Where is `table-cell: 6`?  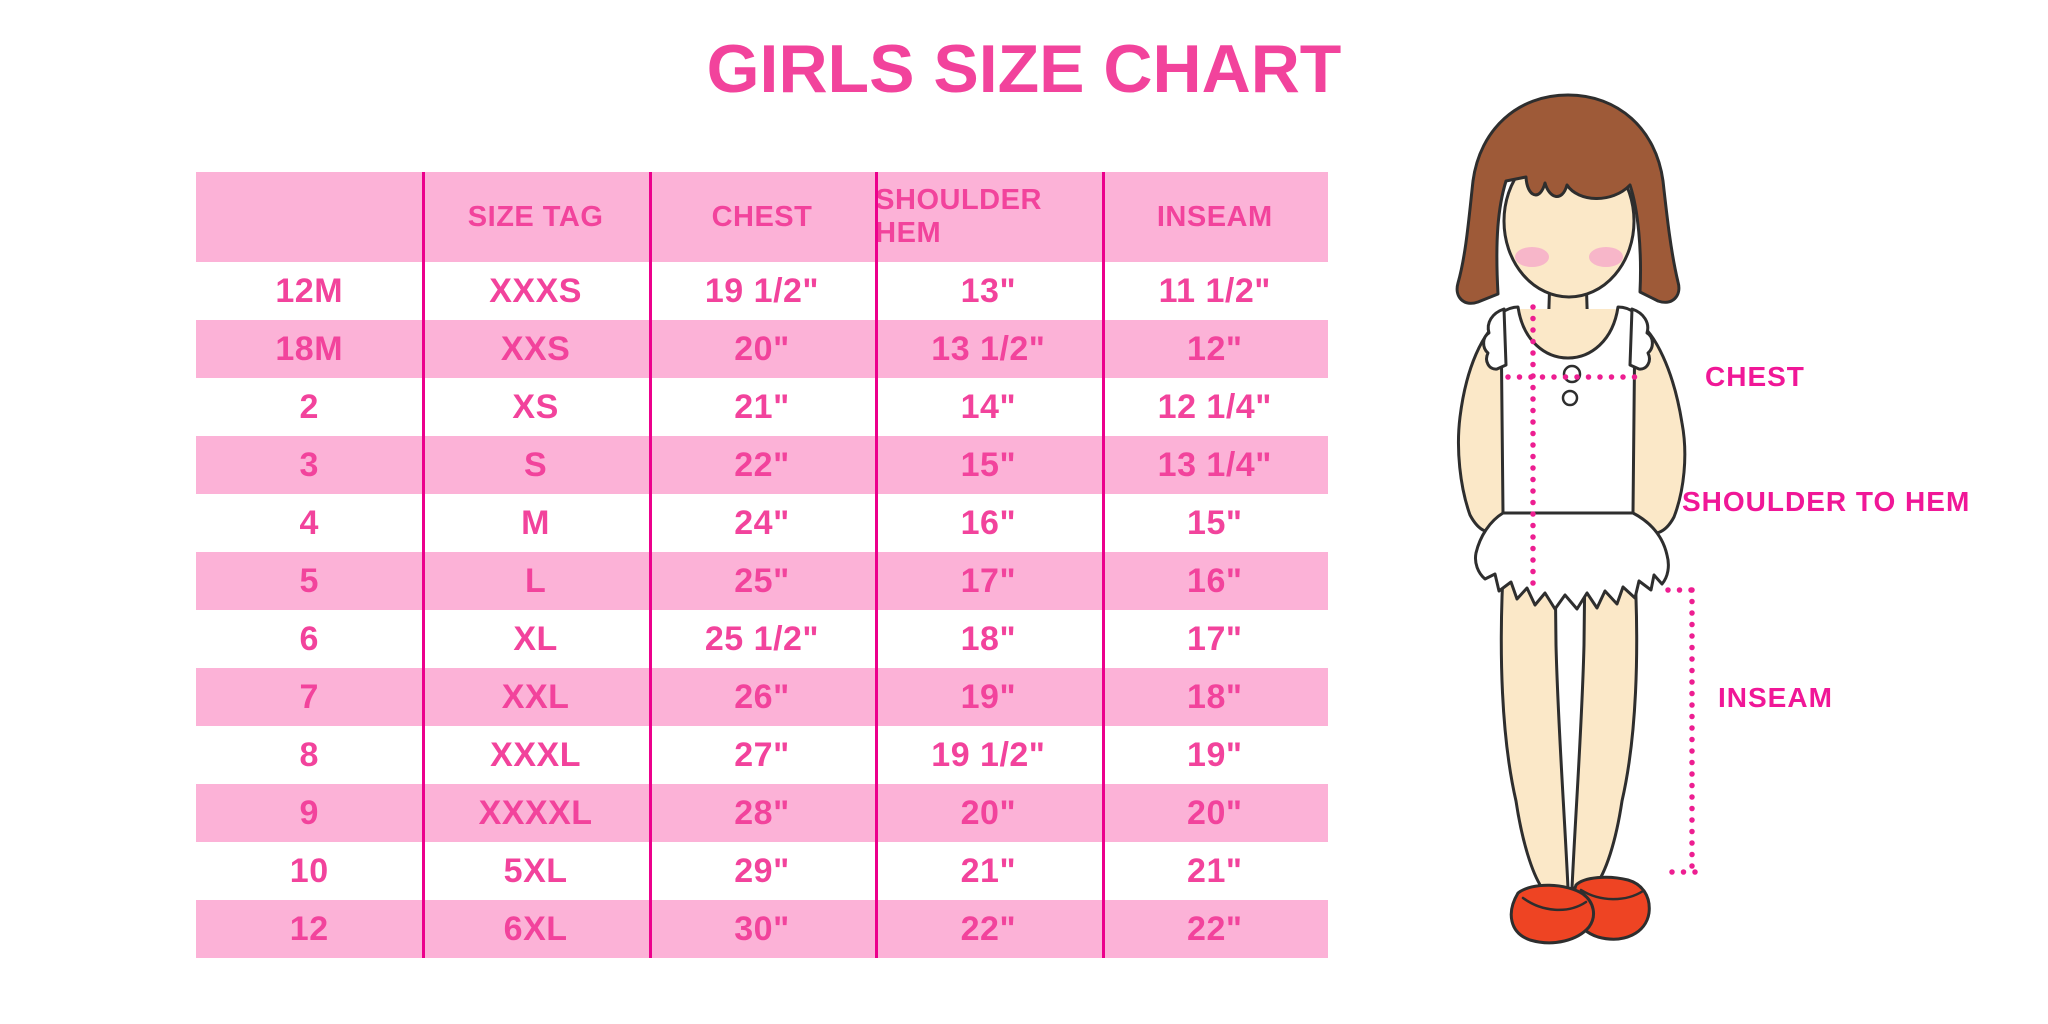
table-cell: 6 is located at coordinates (309, 638).